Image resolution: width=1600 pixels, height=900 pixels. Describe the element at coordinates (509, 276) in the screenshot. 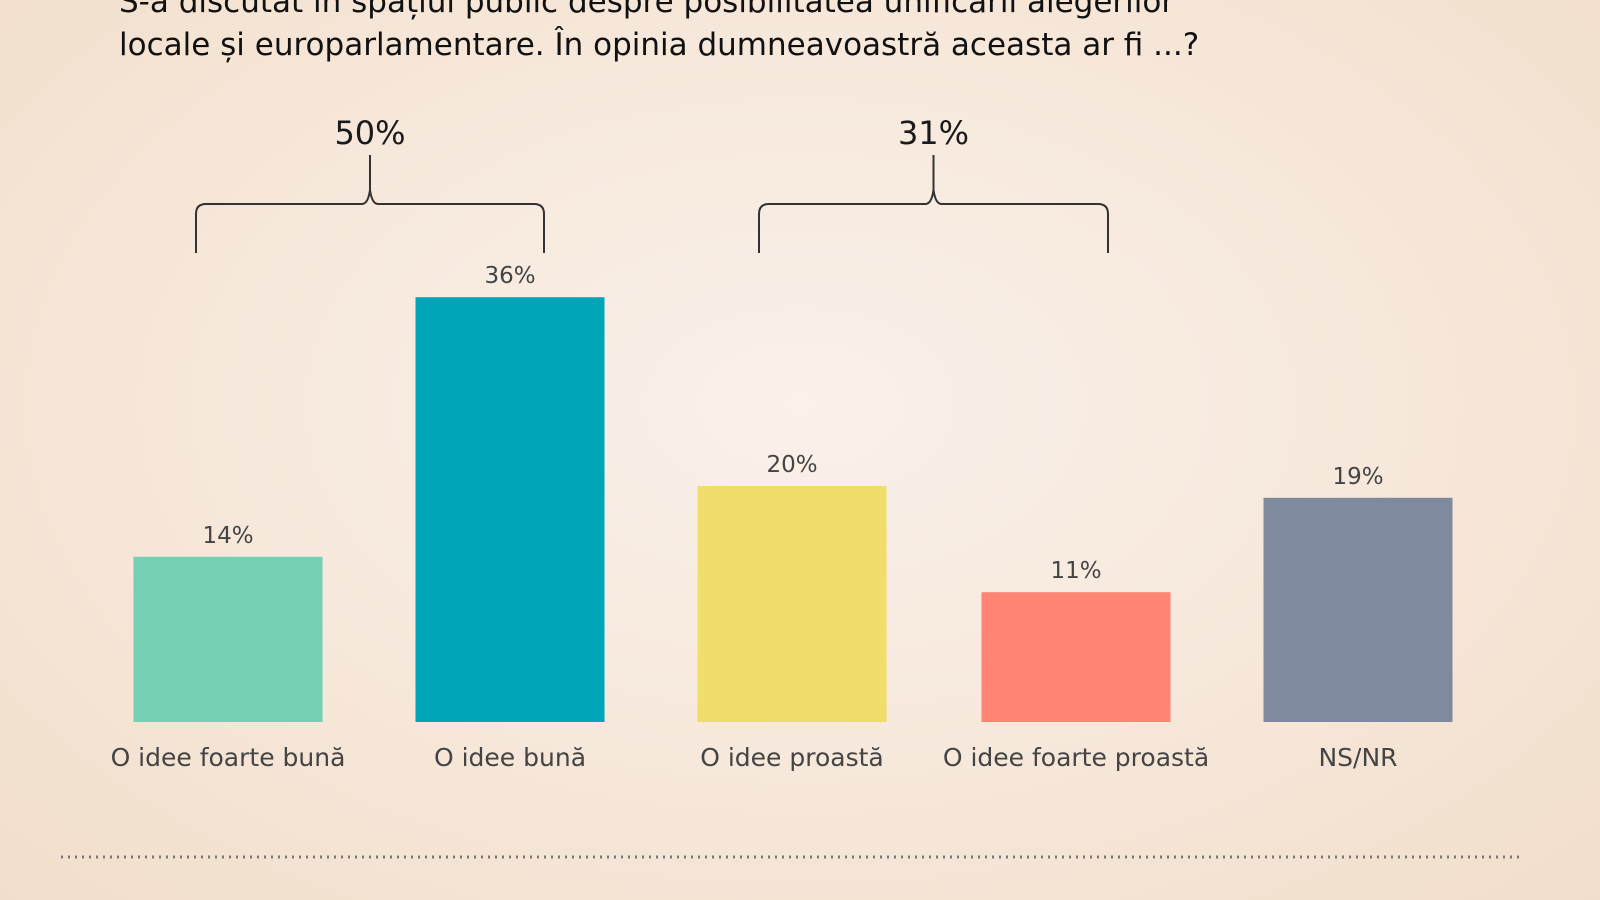

I see `value-label: 36%` at that location.